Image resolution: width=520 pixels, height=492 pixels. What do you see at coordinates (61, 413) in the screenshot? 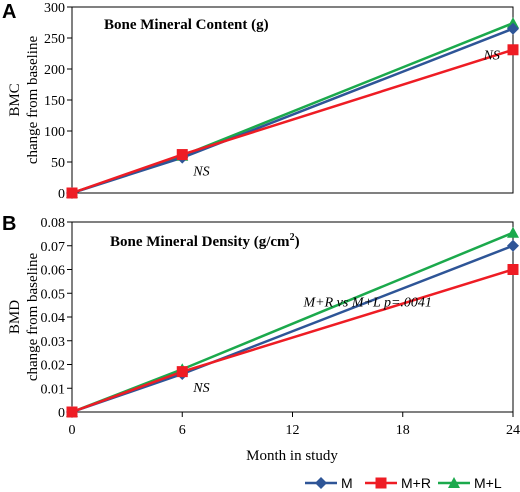
I see `y-tick-label-b: 0` at bounding box center [61, 413].